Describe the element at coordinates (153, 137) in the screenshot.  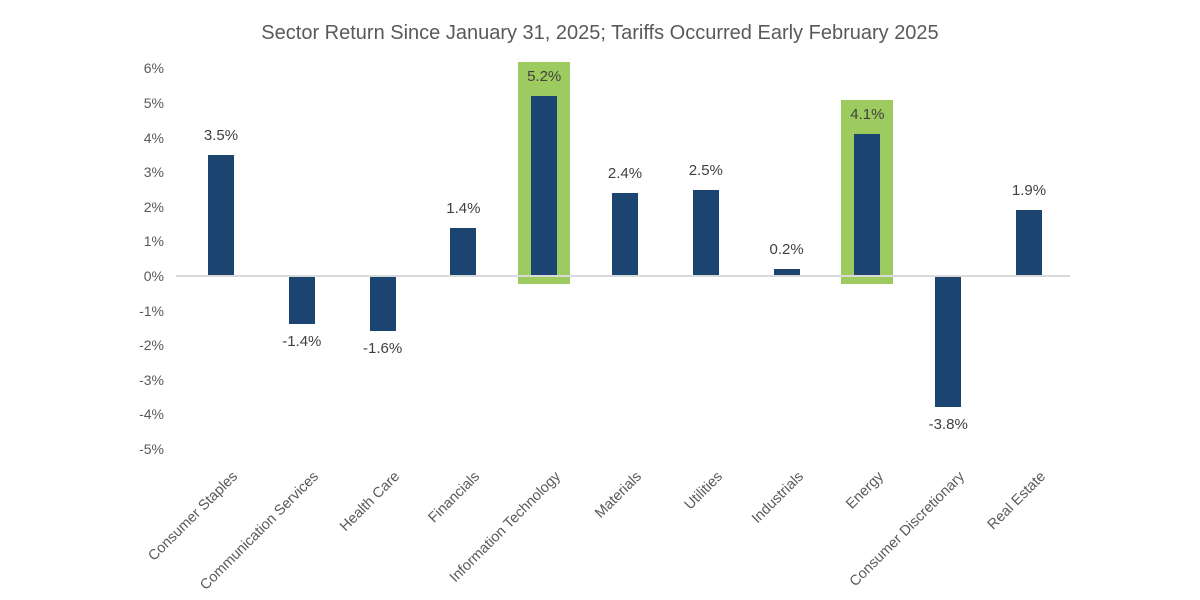
I see `y-axis-tick-label: 4%` at that location.